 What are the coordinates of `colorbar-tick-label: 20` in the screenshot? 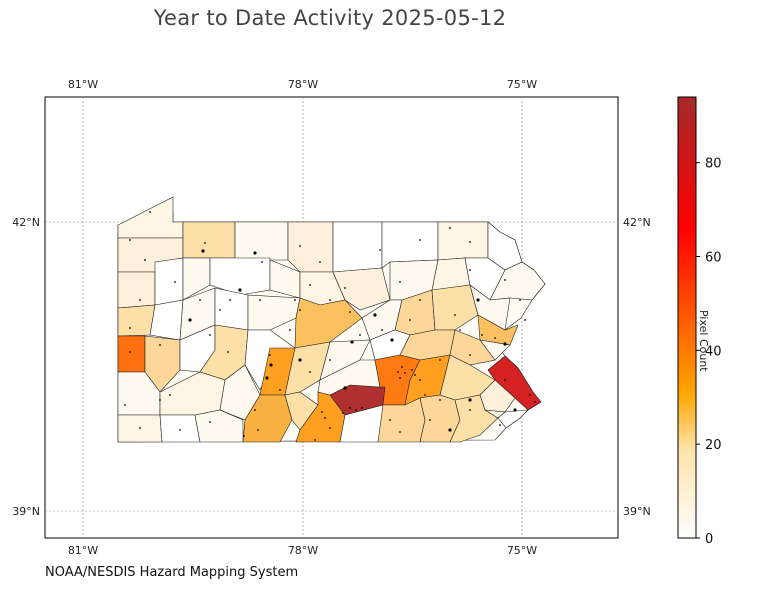 It's located at (713, 445).